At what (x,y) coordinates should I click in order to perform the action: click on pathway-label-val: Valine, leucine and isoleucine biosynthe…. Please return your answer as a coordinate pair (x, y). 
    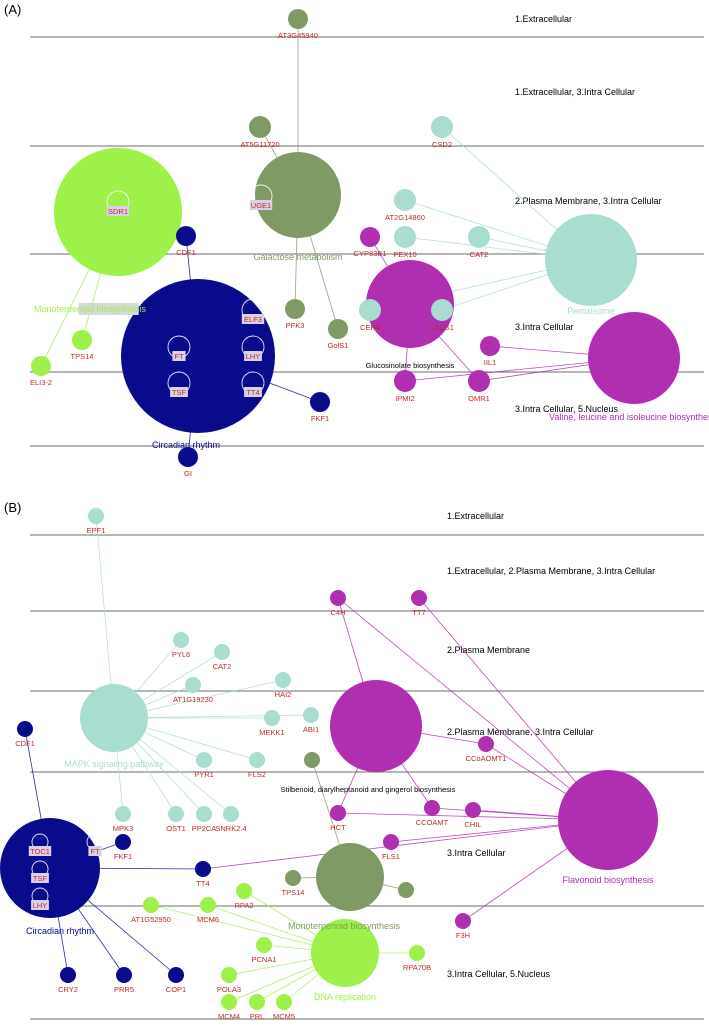
    Looking at the image, I should click on (629, 417).